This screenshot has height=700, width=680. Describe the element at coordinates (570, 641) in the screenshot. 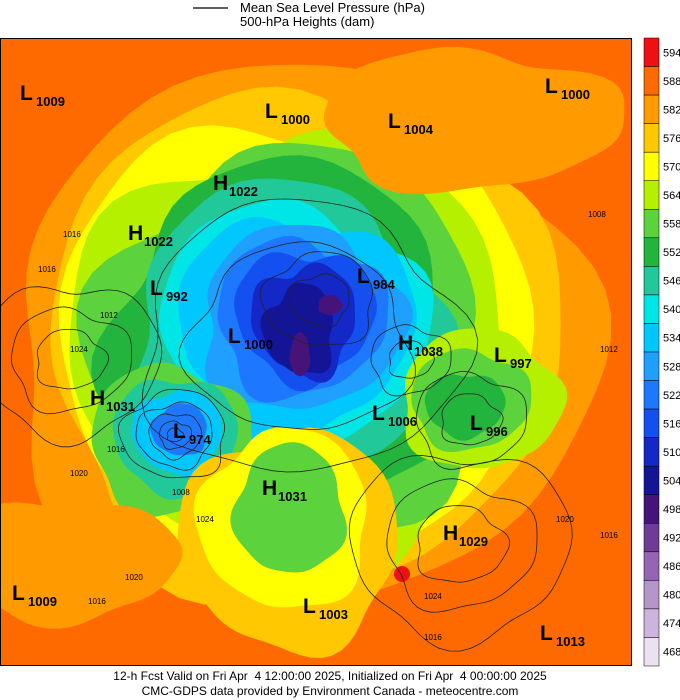

I see `center-value: 1013` at that location.